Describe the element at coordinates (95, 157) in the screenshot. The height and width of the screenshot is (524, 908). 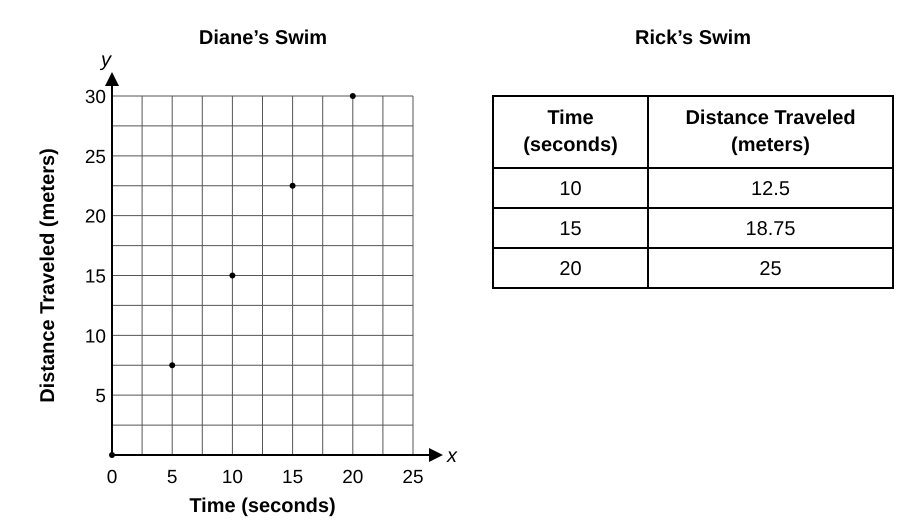
I see `y-tick-label: 25` at that location.